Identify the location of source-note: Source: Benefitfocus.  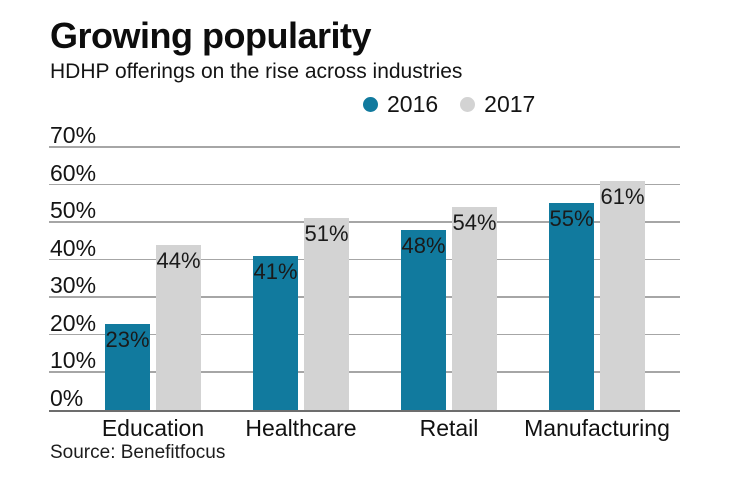
(138, 452).